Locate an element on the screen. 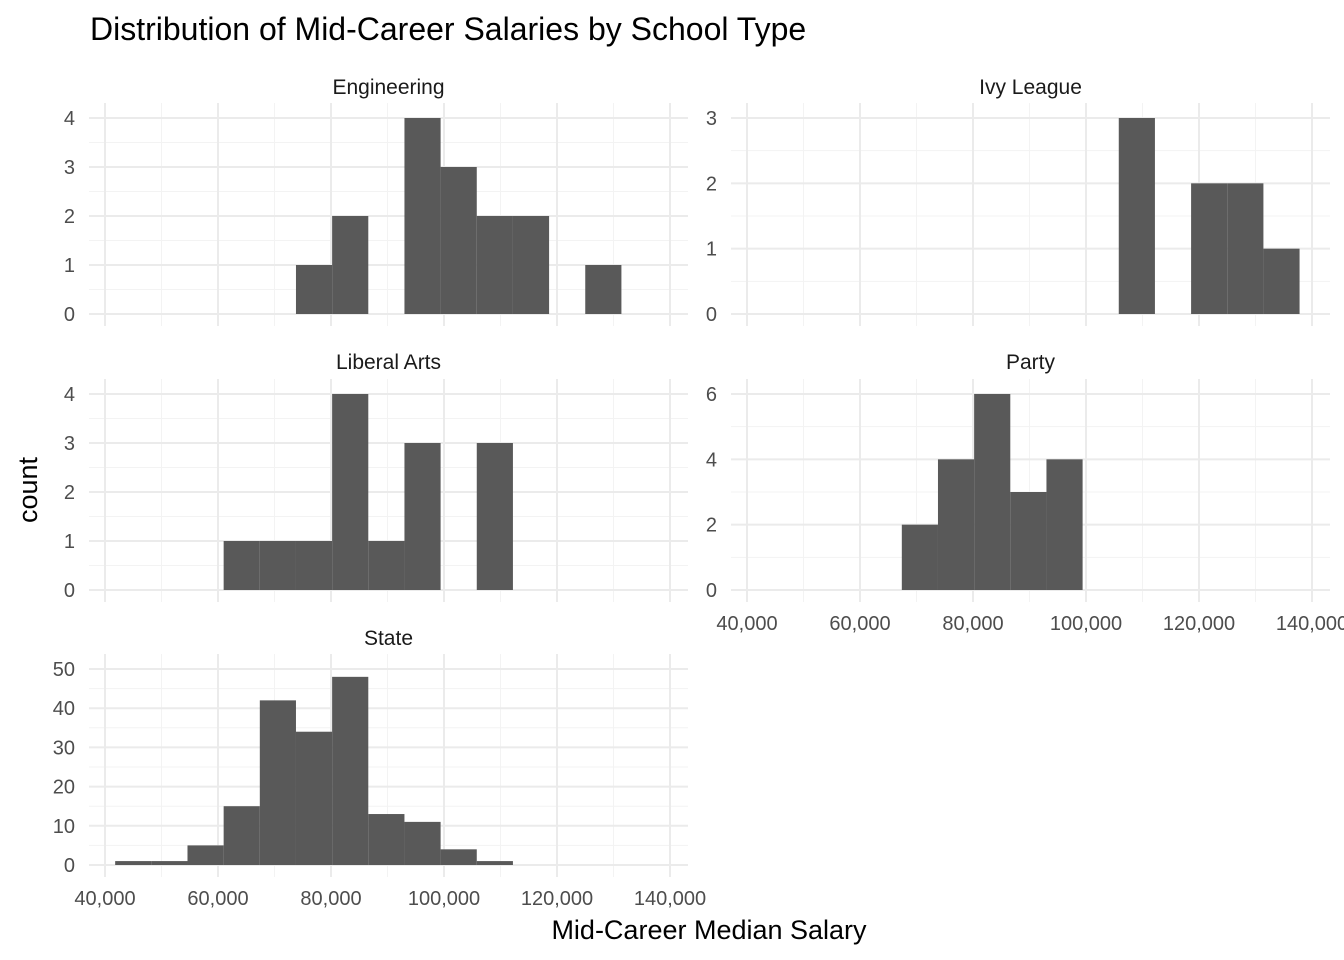  y-tick-label: 40 is located at coordinates (64, 709).